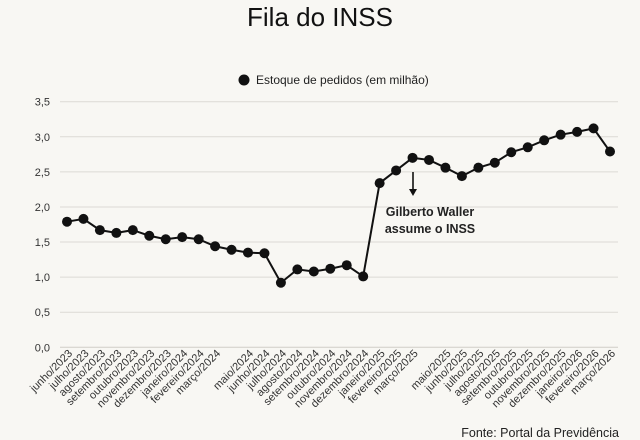 The height and width of the screenshot is (440, 640). Describe the element at coordinates (540, 433) in the screenshot. I see `source-note: Fonte: Portal da Previdência` at that location.